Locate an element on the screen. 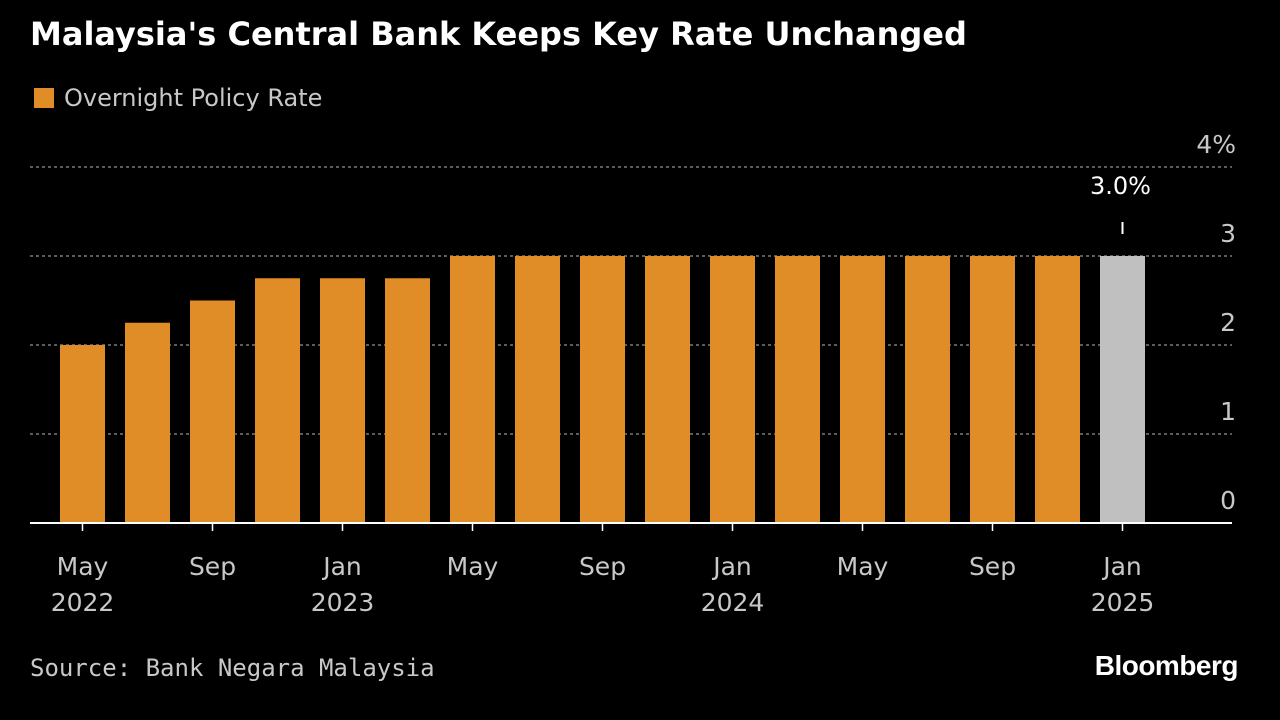 This screenshot has height=720, width=1280. y-tick-label: 4% is located at coordinates (1216, 144).